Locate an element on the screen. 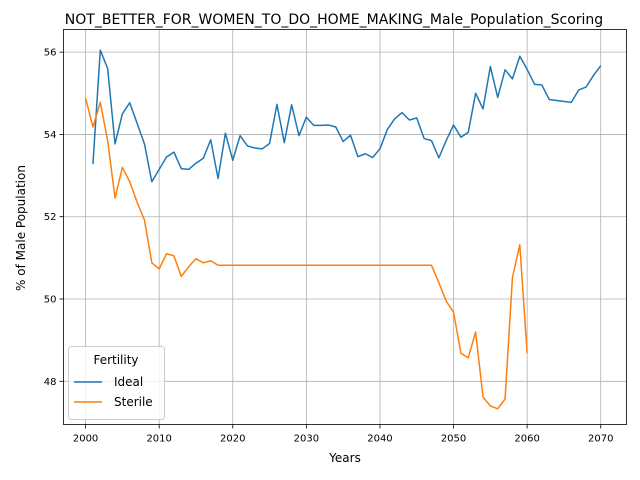 The width and height of the screenshot is (640, 480). x-tick-label: 2050 is located at coordinates (453, 439).